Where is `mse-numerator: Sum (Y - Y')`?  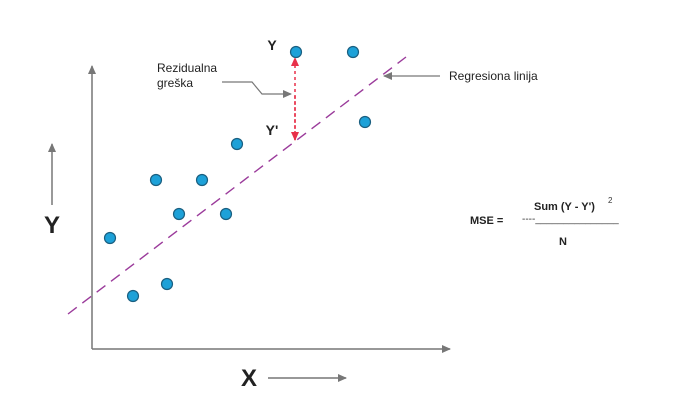
mse-numerator: Sum (Y - Y') is located at coordinates (564, 207).